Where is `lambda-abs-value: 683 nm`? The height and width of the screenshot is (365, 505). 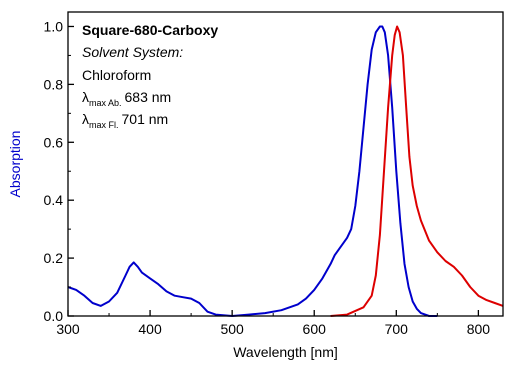
lambda-abs-value: 683 nm is located at coordinates (148, 97).